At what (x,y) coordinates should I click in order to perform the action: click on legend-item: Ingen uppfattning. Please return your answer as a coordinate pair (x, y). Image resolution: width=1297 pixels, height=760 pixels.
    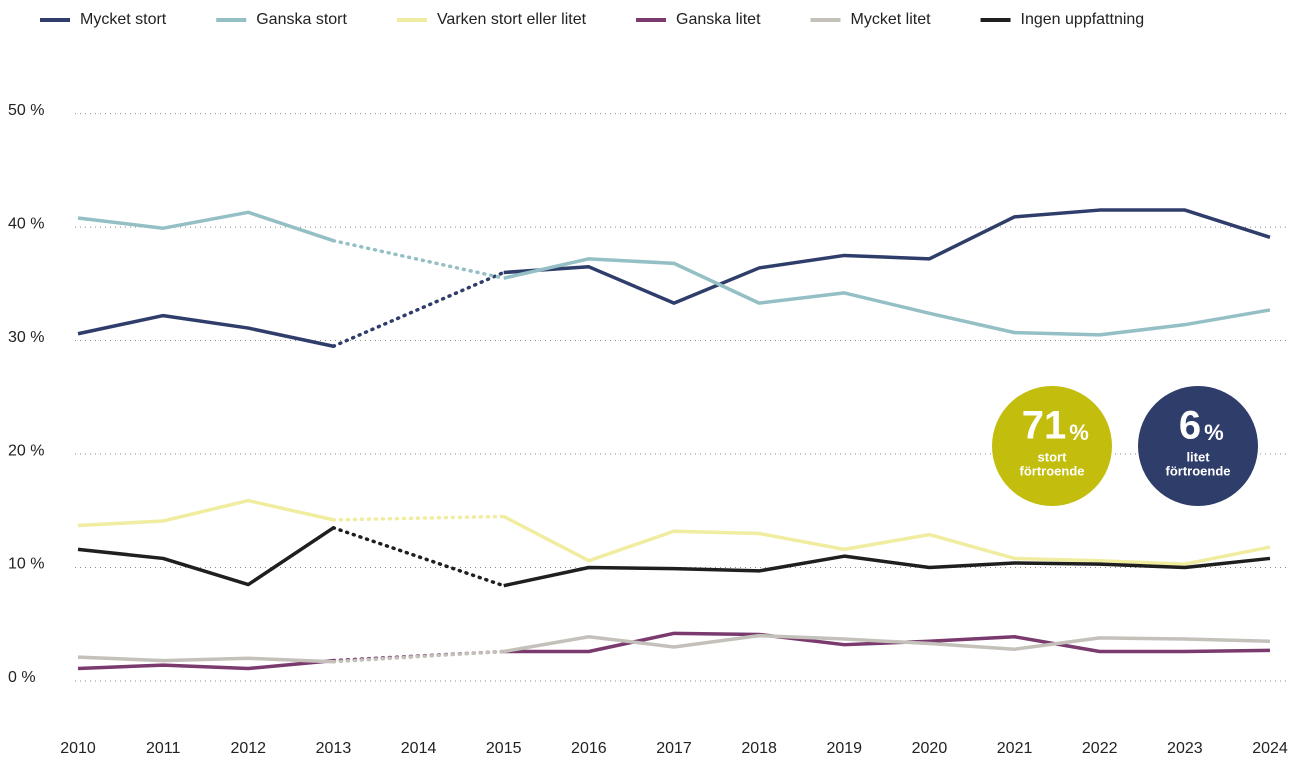
    Looking at the image, I should click on (1062, 19).